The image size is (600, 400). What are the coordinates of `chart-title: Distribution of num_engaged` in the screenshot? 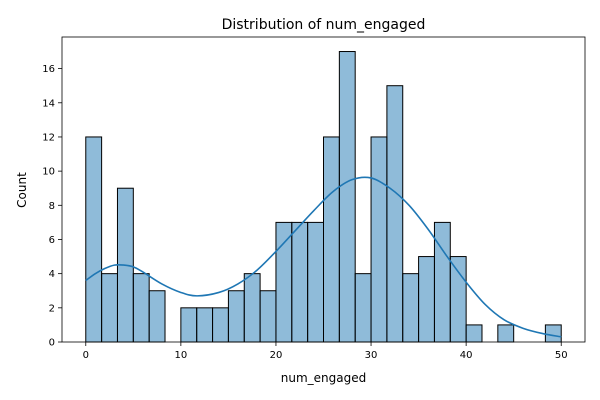 It's located at (324, 25).